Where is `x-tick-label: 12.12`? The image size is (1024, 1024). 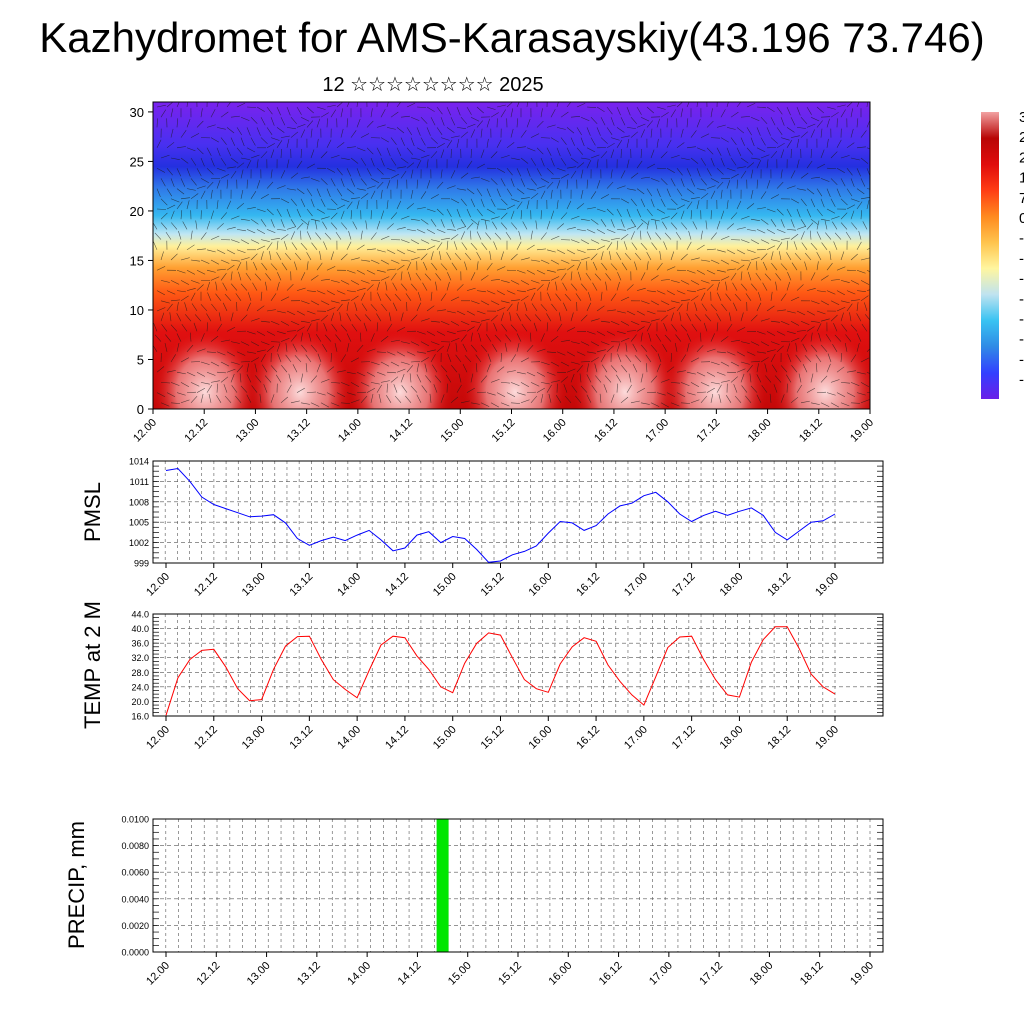 x-tick-label: 12.12 is located at coordinates (206, 585).